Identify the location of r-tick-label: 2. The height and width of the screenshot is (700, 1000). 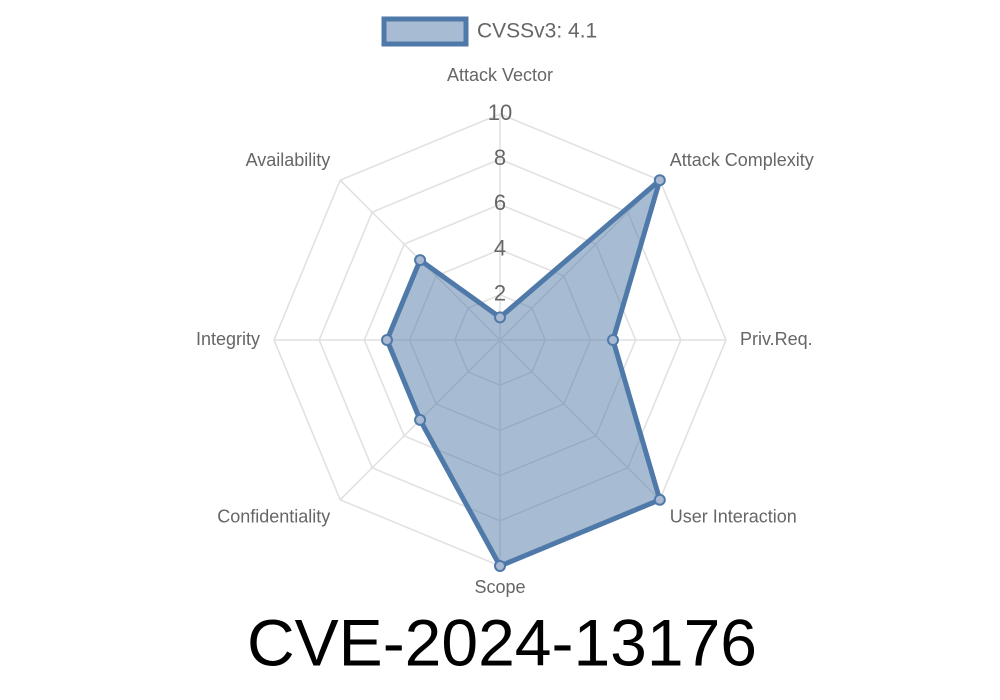
(500, 293).